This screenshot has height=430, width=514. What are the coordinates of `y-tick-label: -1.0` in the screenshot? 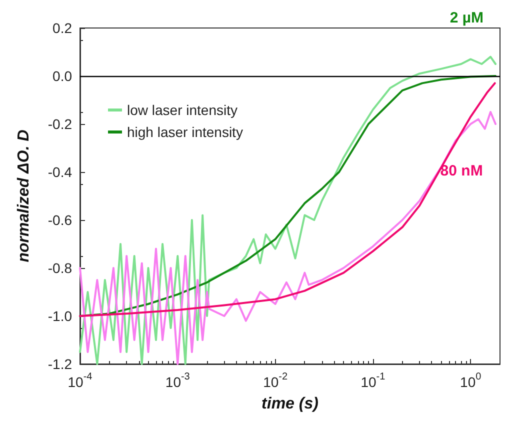 It's located at (60, 316).